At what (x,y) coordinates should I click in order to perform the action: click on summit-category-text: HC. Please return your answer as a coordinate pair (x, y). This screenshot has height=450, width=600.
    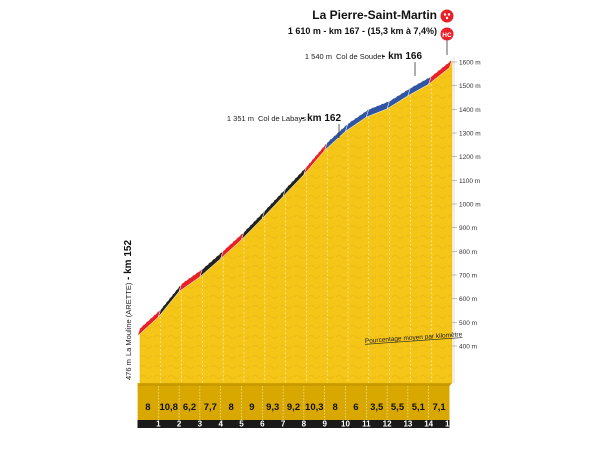
    Looking at the image, I should click on (447, 35).